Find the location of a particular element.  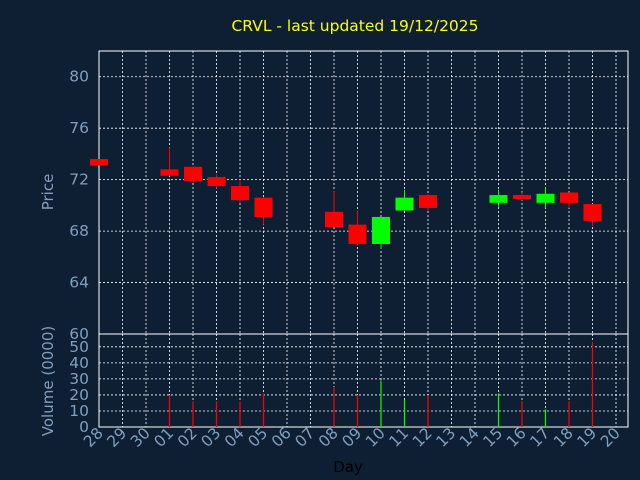

x-tick-label: 18 is located at coordinates (563, 437).